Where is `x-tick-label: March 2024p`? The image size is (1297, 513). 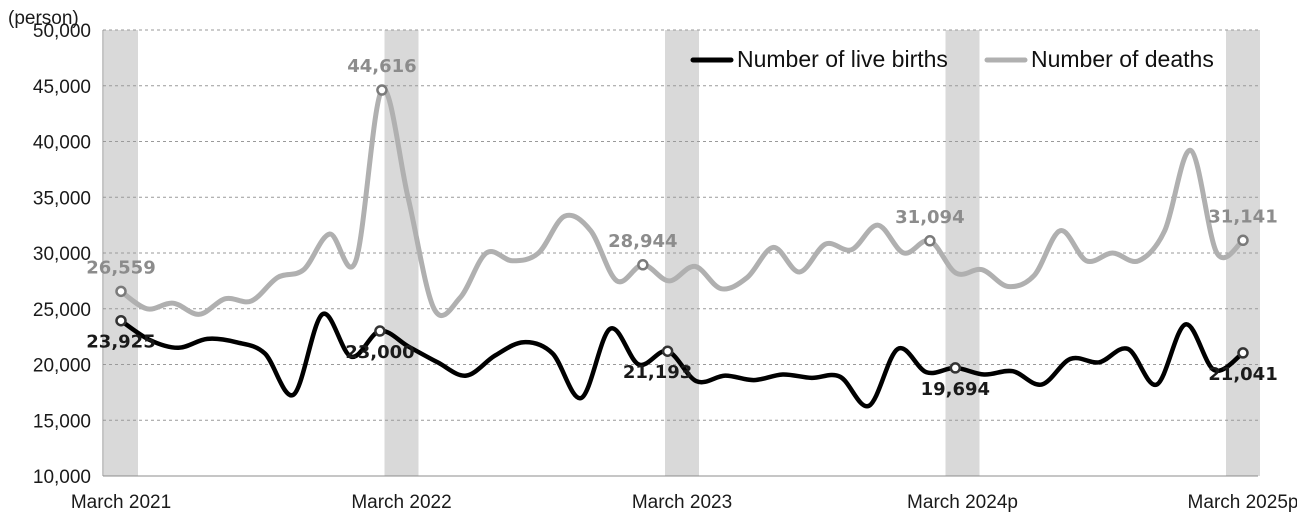
x-tick-label: March 2024p is located at coordinates (962, 502).